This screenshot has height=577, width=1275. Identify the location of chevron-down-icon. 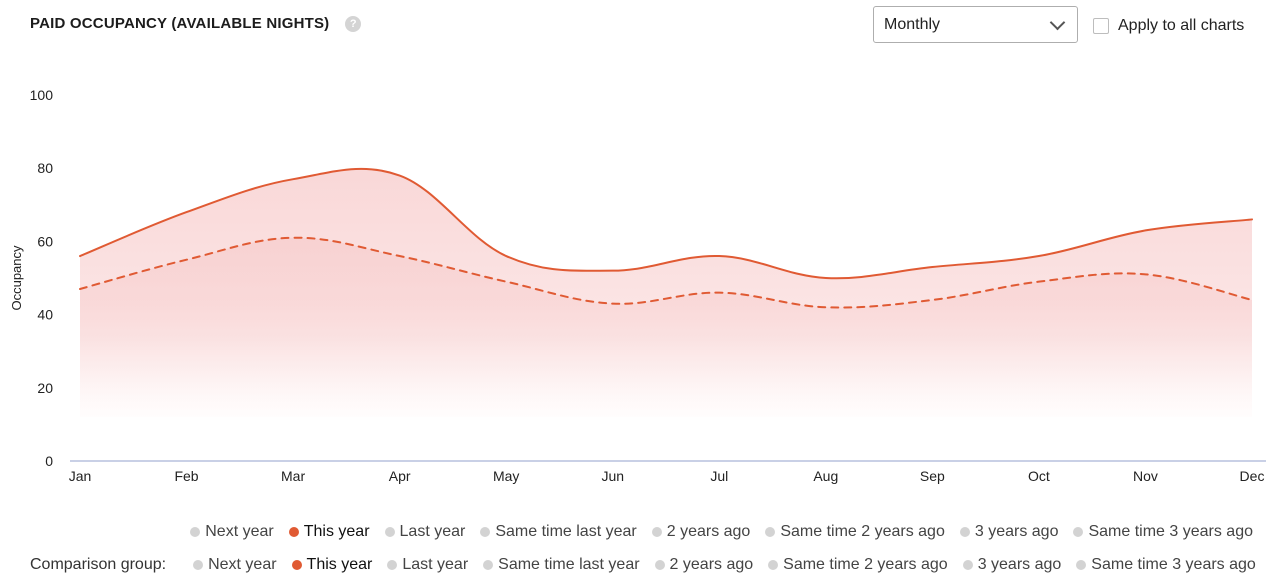
(1057, 22).